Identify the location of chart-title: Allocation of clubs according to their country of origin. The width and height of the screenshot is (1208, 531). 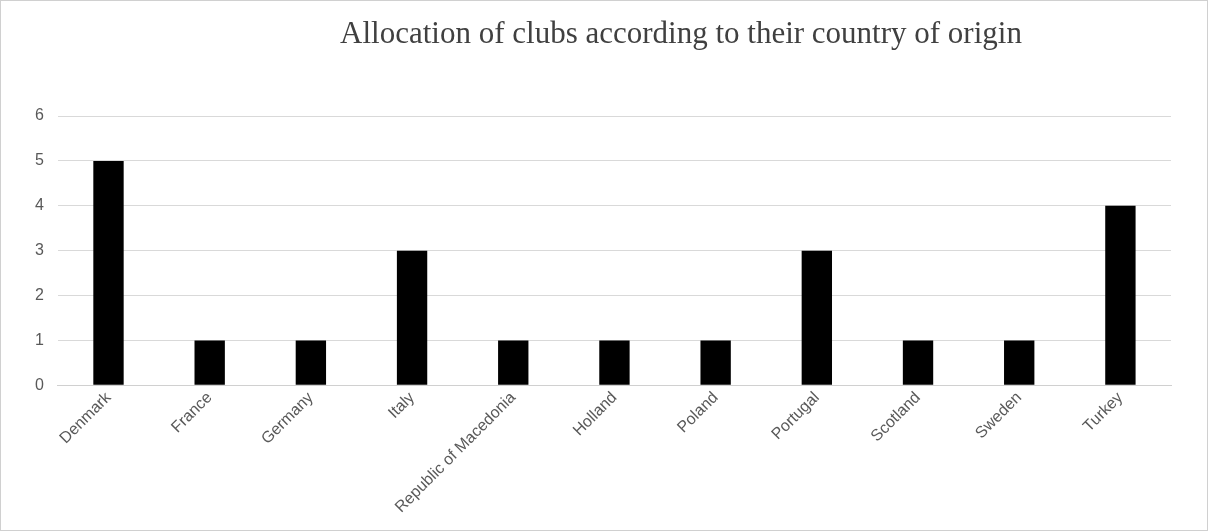
(681, 33).